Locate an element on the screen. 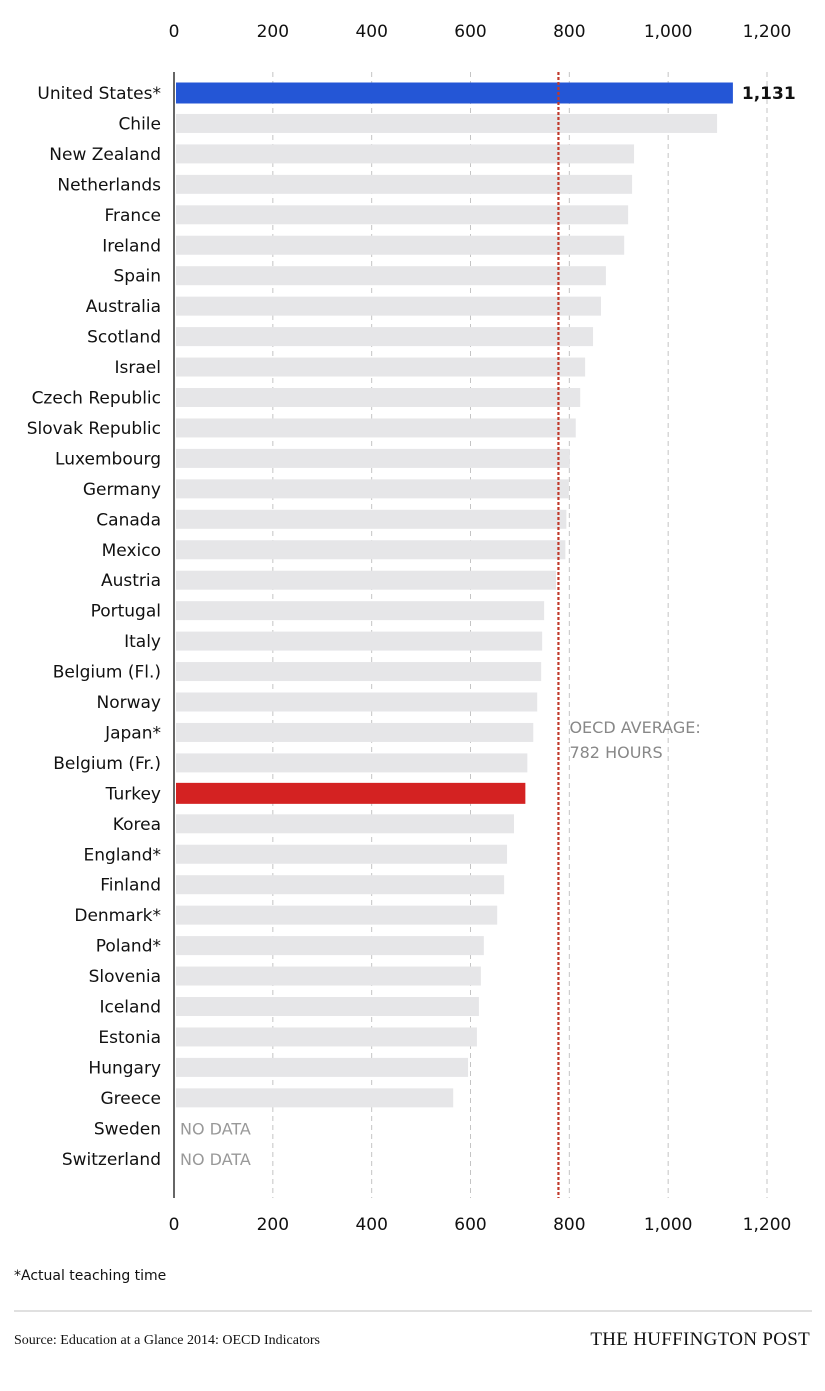  category-label: Iceland is located at coordinates (130, 1008).